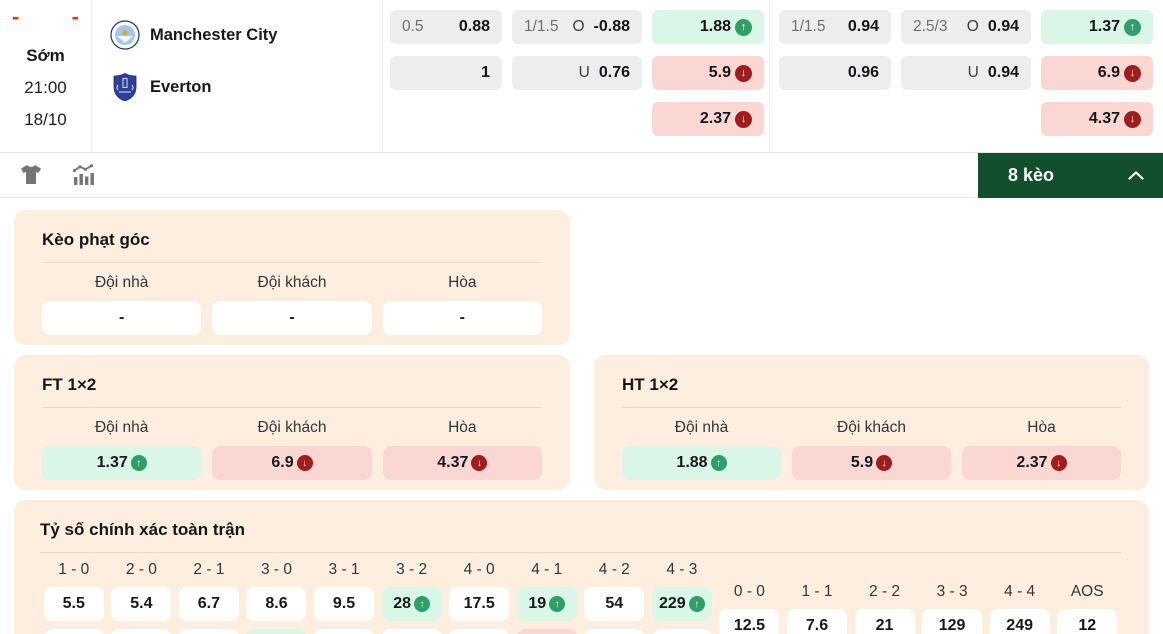 The image size is (1163, 634). I want to click on teams-column: Manchester City Everton, so click(237, 76).